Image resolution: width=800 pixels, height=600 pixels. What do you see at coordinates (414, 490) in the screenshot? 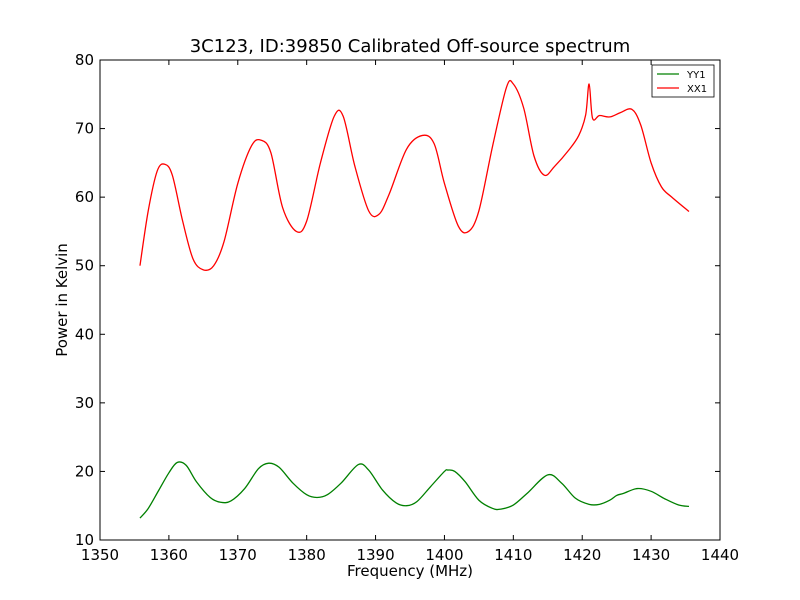
I see `series-line-yy1` at bounding box center [414, 490].